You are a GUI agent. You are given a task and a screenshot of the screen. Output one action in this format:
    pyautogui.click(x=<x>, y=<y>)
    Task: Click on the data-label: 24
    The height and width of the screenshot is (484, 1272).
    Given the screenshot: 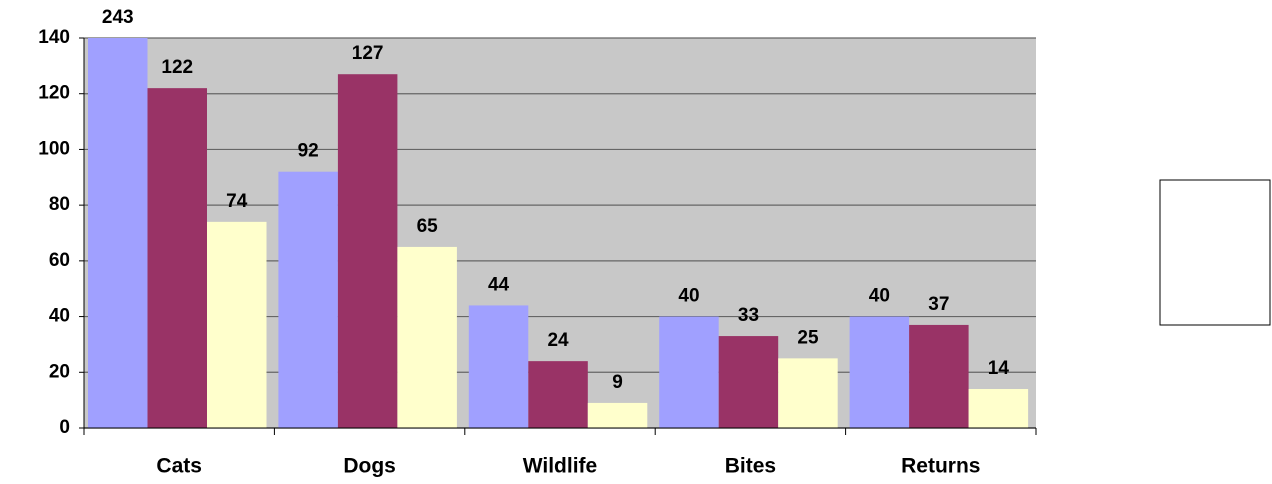 What is the action you would take?
    pyautogui.click(x=558, y=340)
    